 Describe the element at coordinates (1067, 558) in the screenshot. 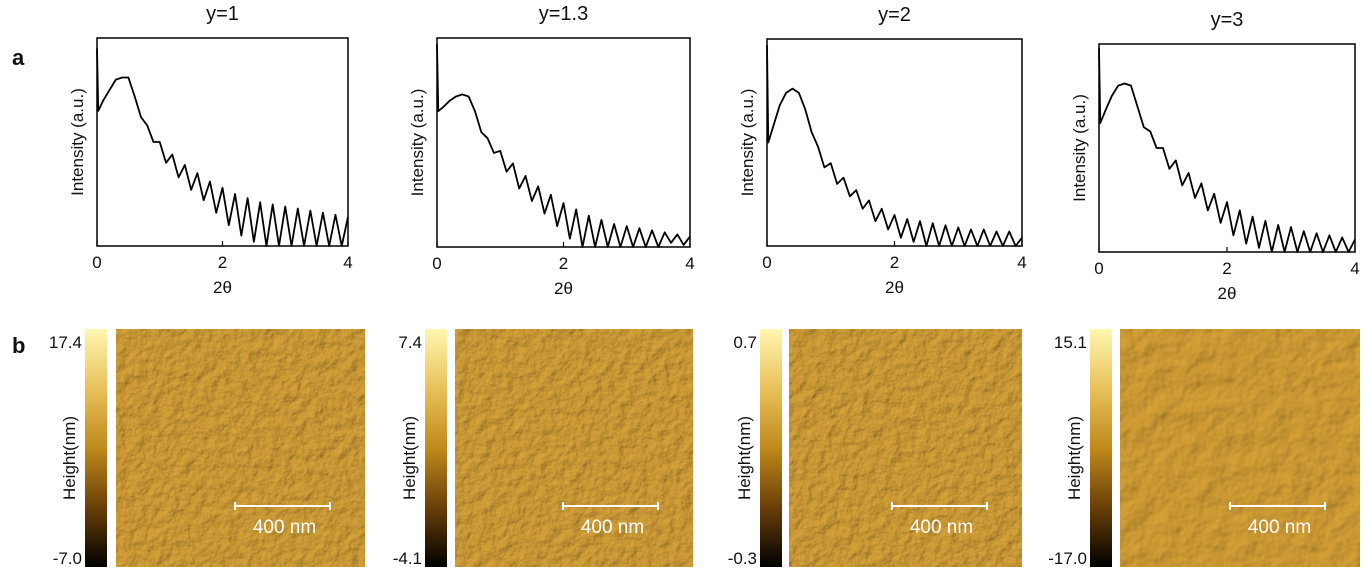

I see `colorbar-min: -17.0` at that location.